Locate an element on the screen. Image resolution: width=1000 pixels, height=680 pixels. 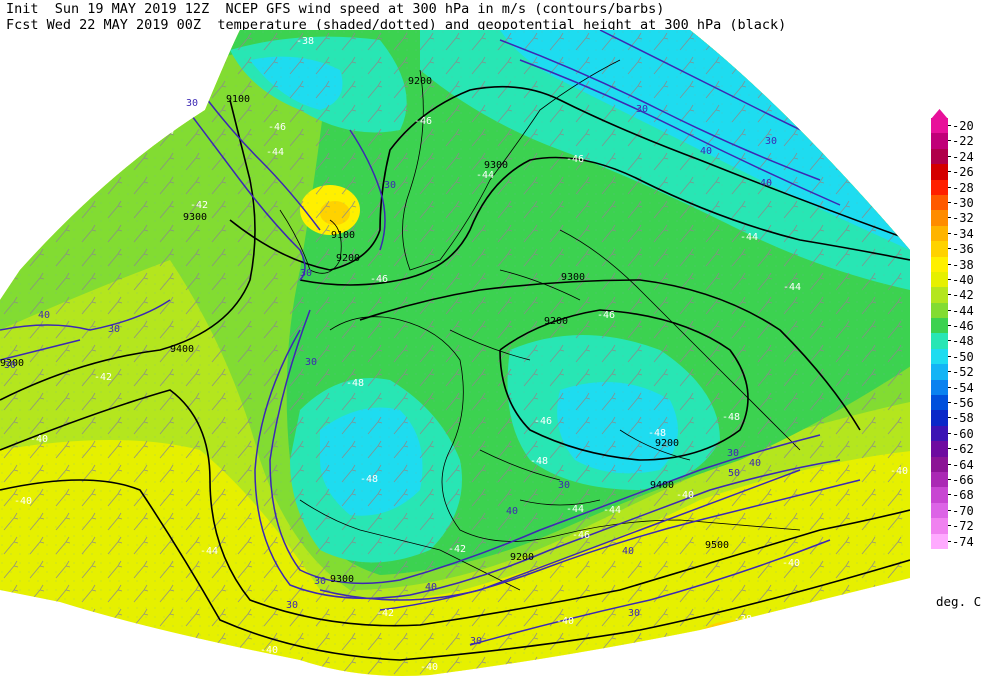
legend-label: -56 is located at coordinates (963, 403).